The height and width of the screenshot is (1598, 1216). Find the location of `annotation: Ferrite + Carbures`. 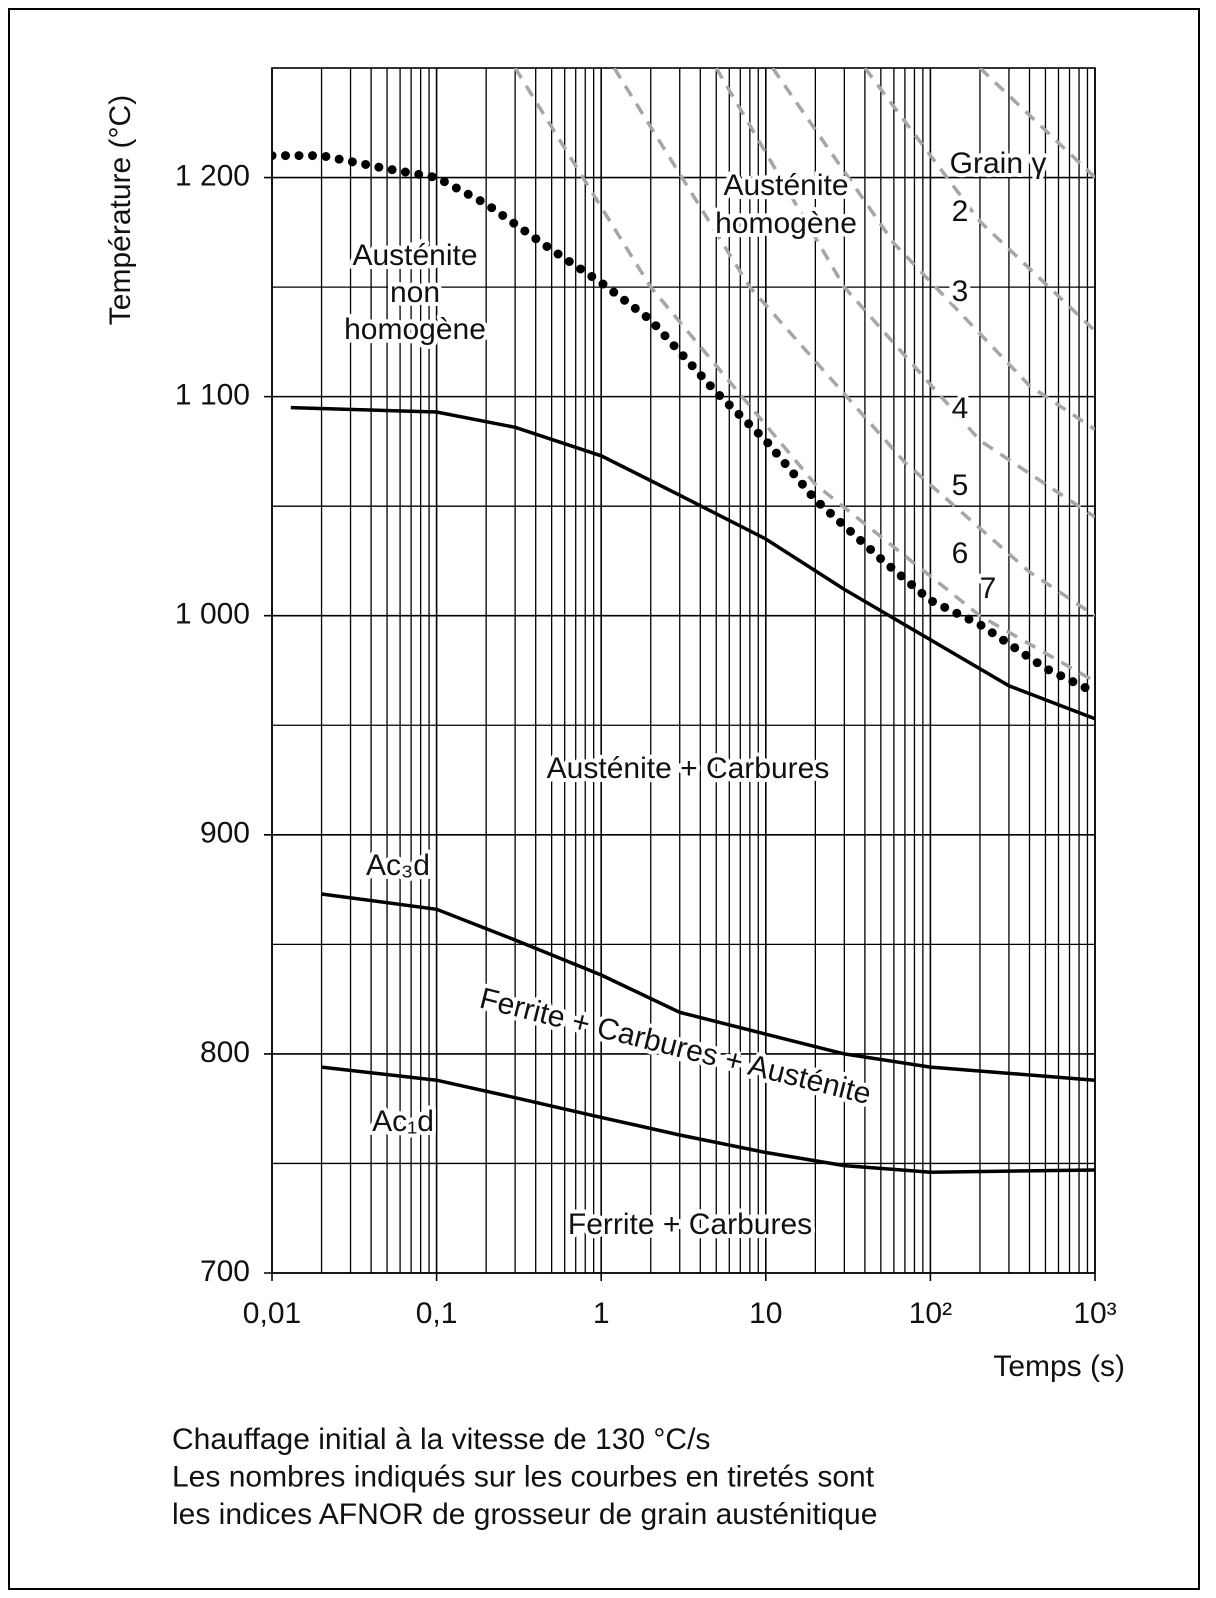

annotation: Ferrite + Carbures is located at coordinates (690, 1224).